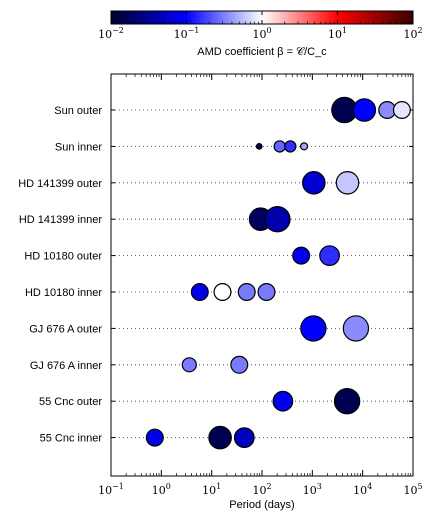 The image size is (436, 523). I want to click on colorbar-tick-label: 10², so click(412, 33).